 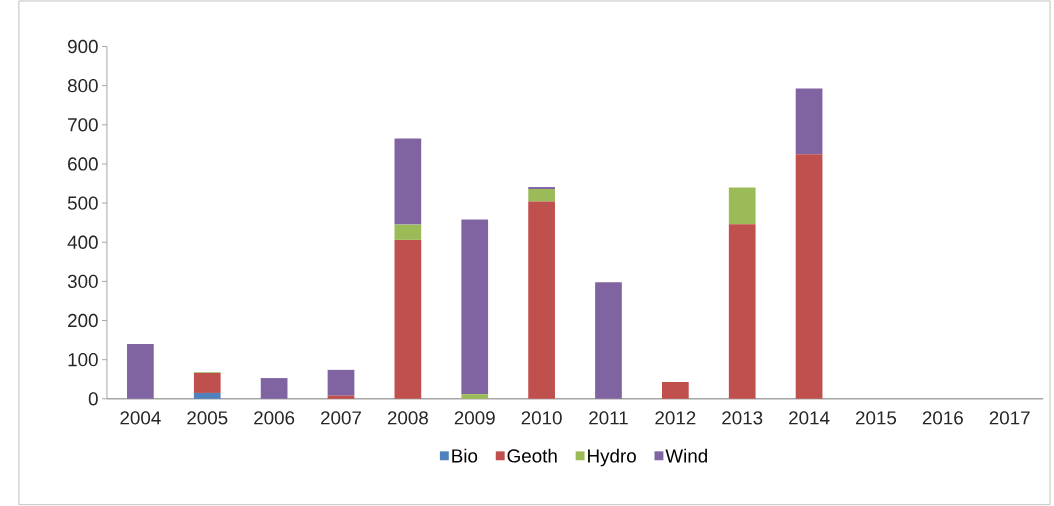 I want to click on x-tick-label: 2012, so click(x=675, y=418).